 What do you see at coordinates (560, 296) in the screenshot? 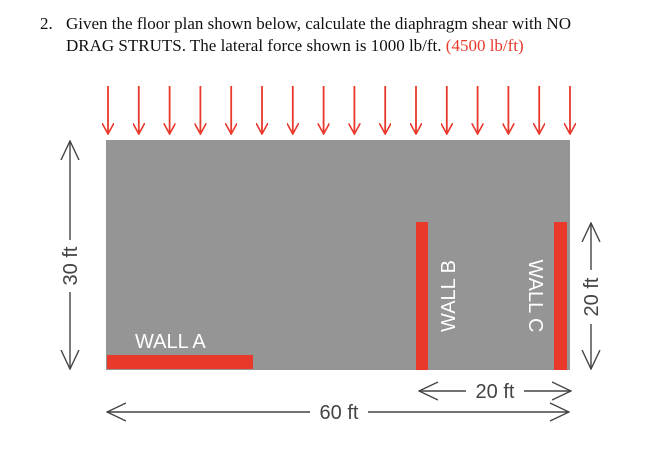
I see `wall-c` at bounding box center [560, 296].